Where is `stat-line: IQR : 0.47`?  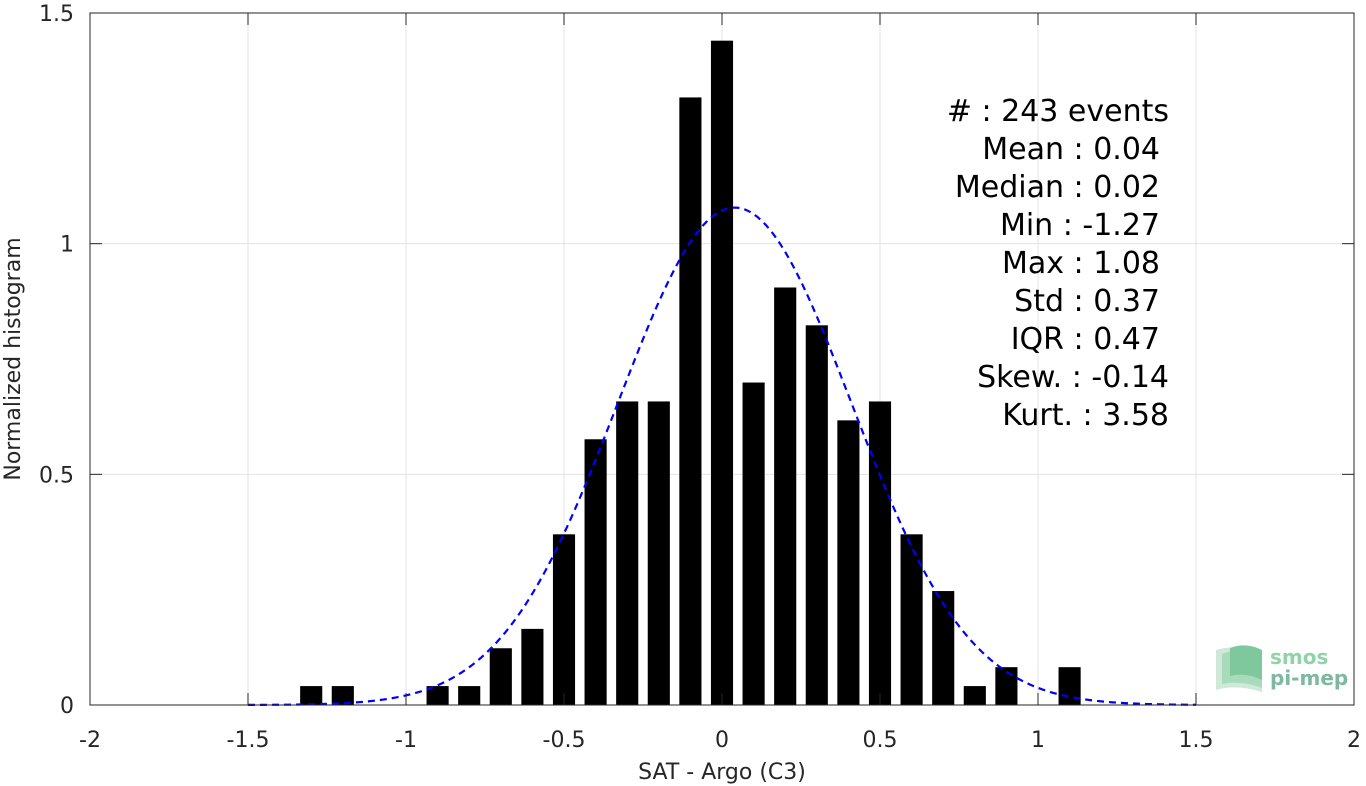 stat-line: IQR : 0.47 is located at coordinates (1085, 339).